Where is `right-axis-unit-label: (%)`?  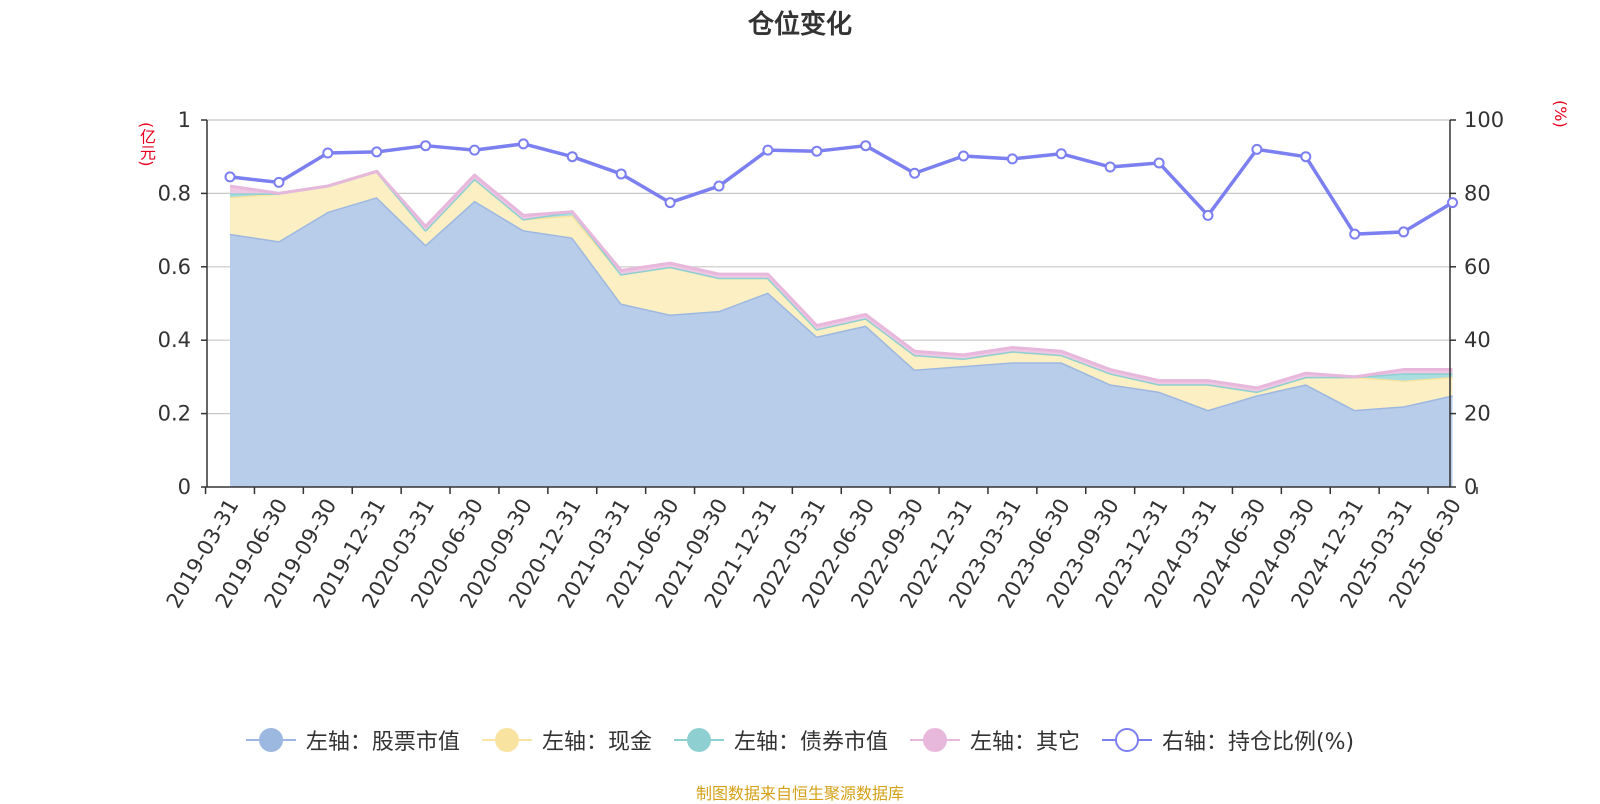 right-axis-unit-label: (%) is located at coordinates (1560, 114).